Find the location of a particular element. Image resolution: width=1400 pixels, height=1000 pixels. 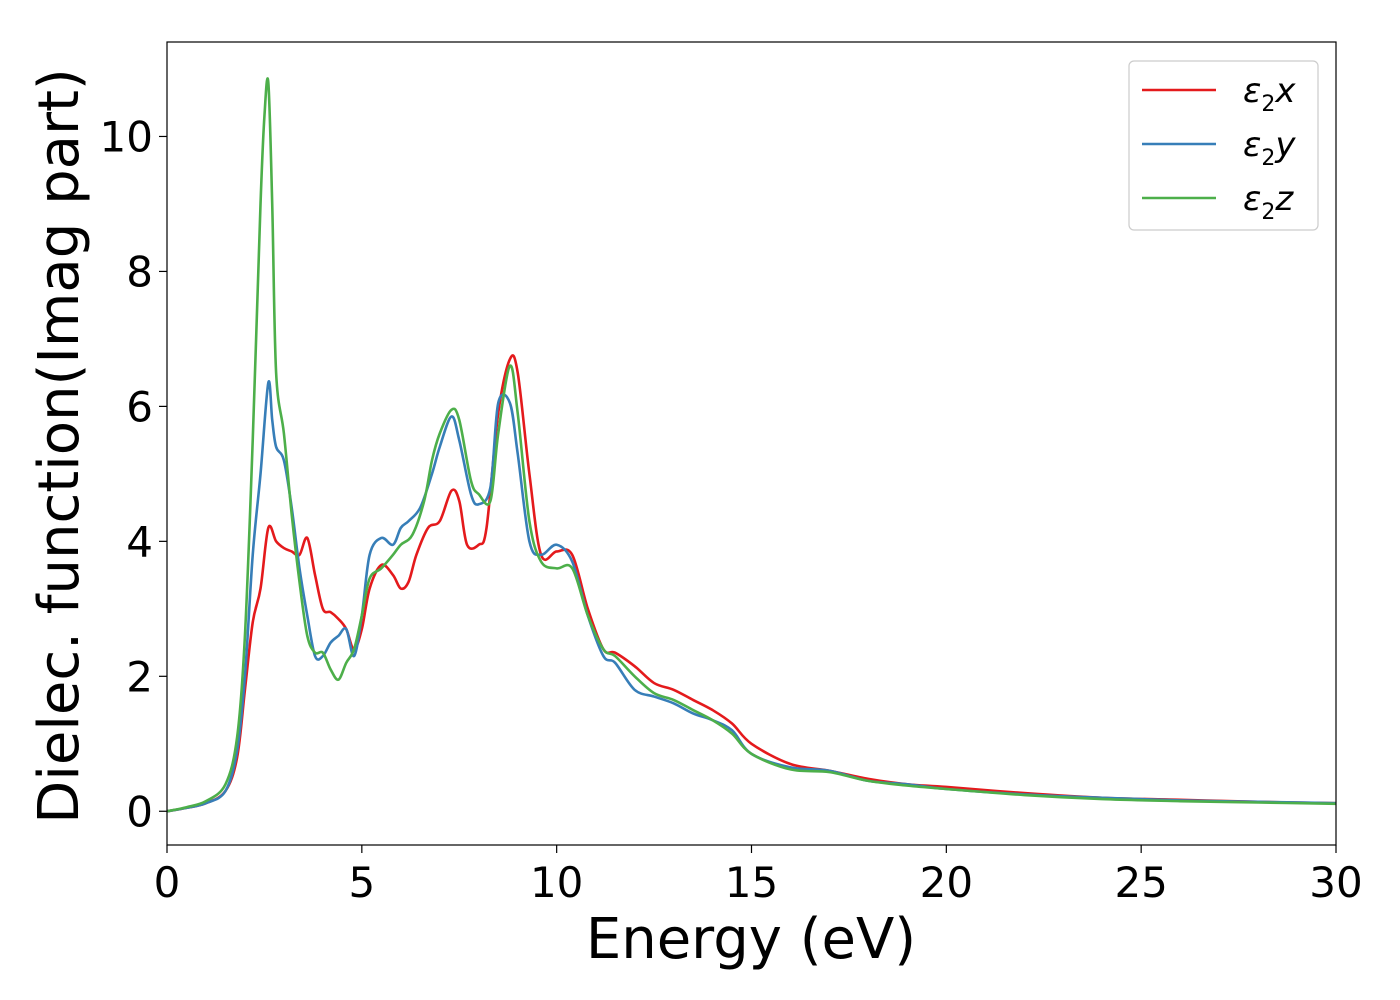

legend-label-z: ε2z is located at coordinates (1268, 202).